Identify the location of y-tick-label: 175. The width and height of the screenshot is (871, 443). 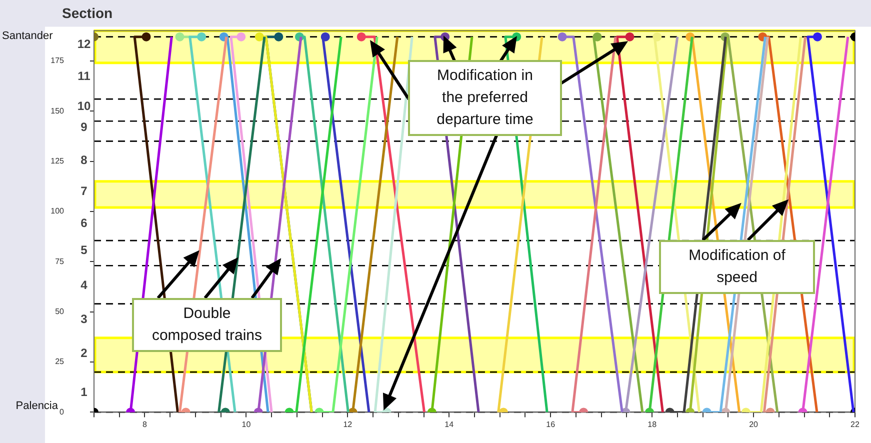
(57, 61).